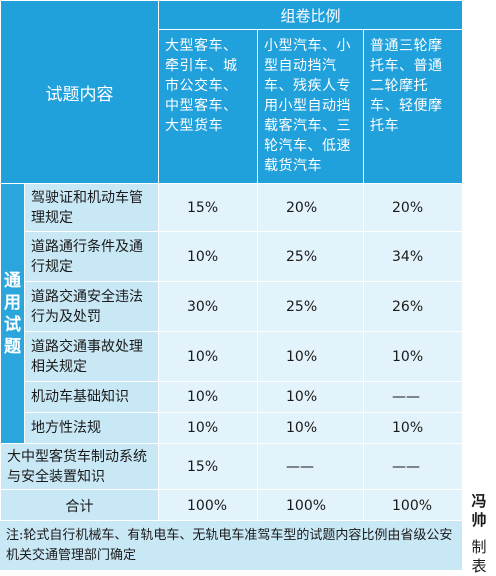 The height and width of the screenshot is (576, 496). What do you see at coordinates (91, 207) in the screenshot?
I see `row-label: 驾驶证和机动车管理规定` at bounding box center [91, 207].